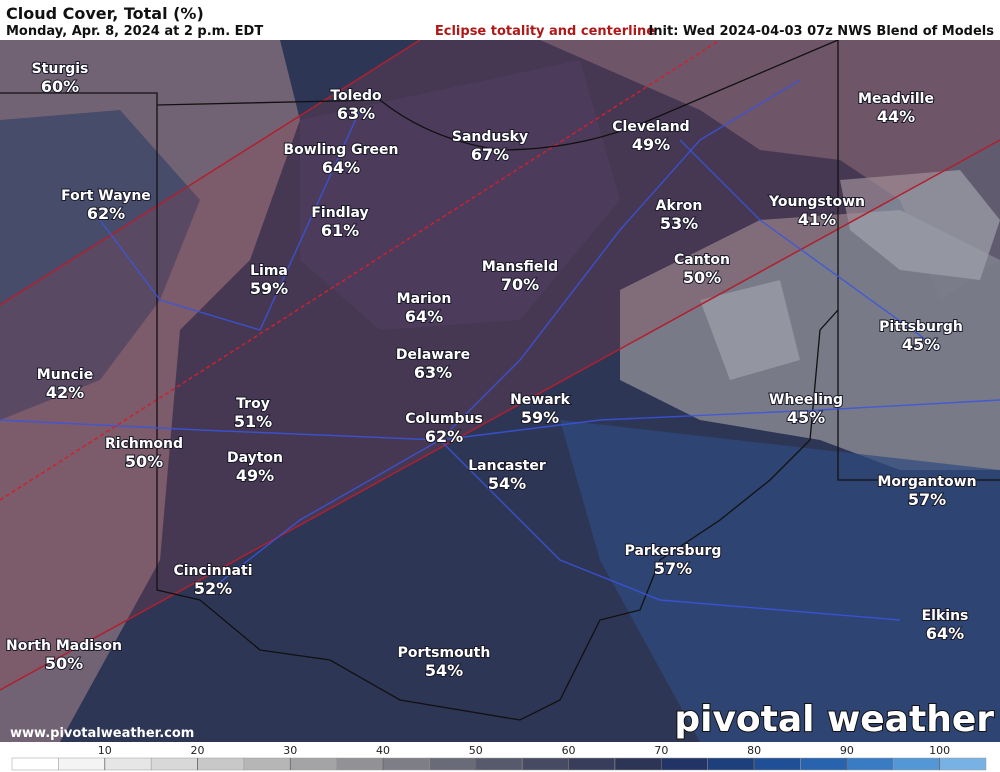 The height and width of the screenshot is (772, 1000). What do you see at coordinates (60, 69) in the screenshot?
I see `city-name: Sturgis` at bounding box center [60, 69].